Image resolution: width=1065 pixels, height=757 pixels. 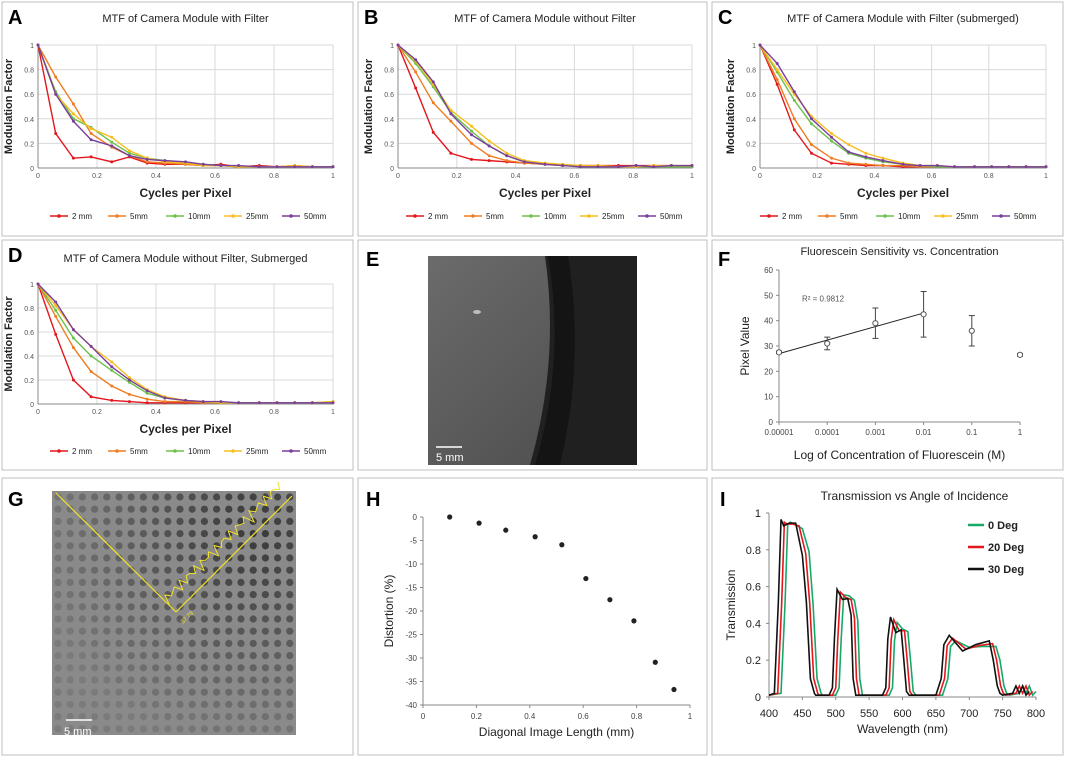 I want to click on y-tick-label-B-5: 1, so click(x=392, y=46).